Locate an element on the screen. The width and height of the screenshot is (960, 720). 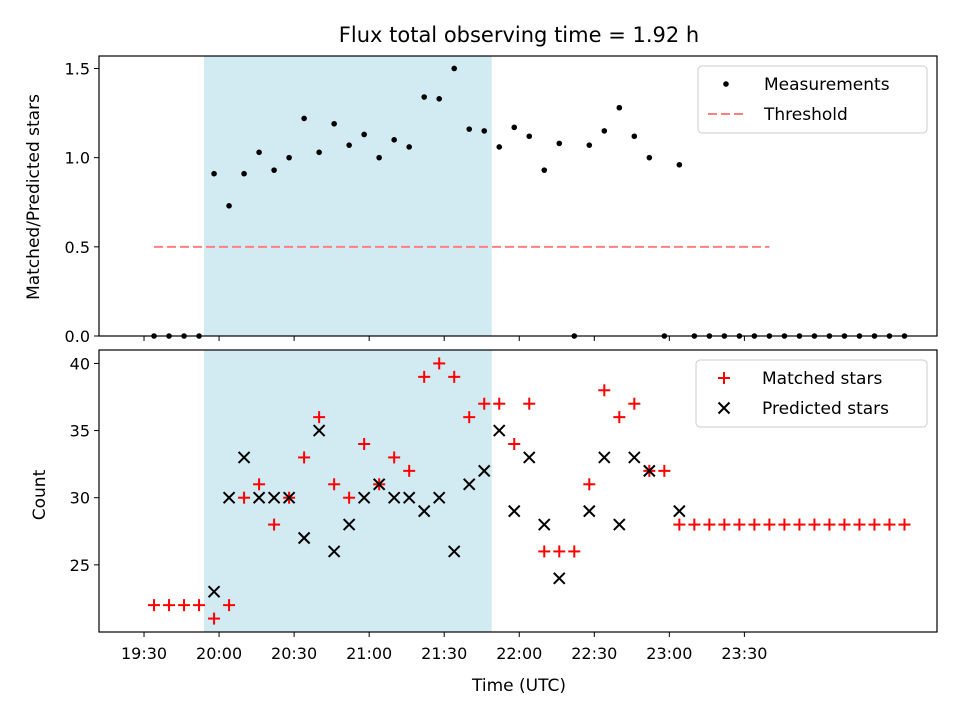
x-tick-label: 23:30 is located at coordinates (744, 653).